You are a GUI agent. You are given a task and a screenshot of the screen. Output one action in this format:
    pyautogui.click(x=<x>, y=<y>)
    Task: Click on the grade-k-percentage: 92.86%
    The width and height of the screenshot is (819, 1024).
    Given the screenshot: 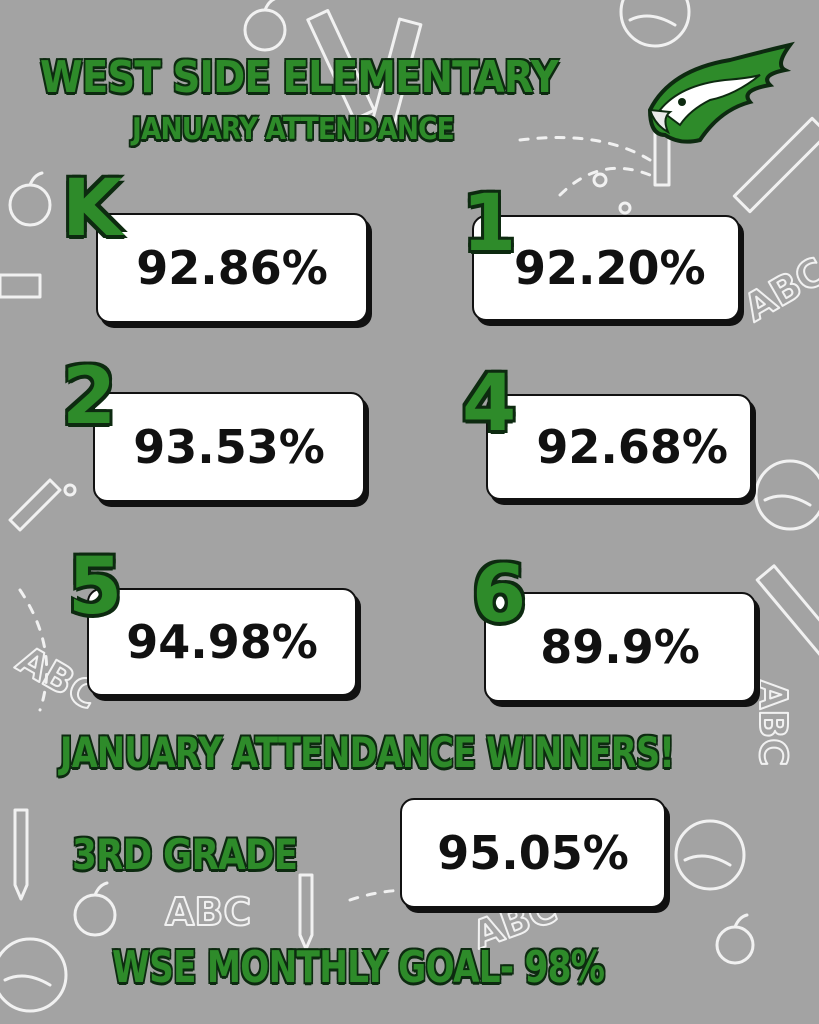 What is the action you would take?
    pyautogui.click(x=232, y=268)
    